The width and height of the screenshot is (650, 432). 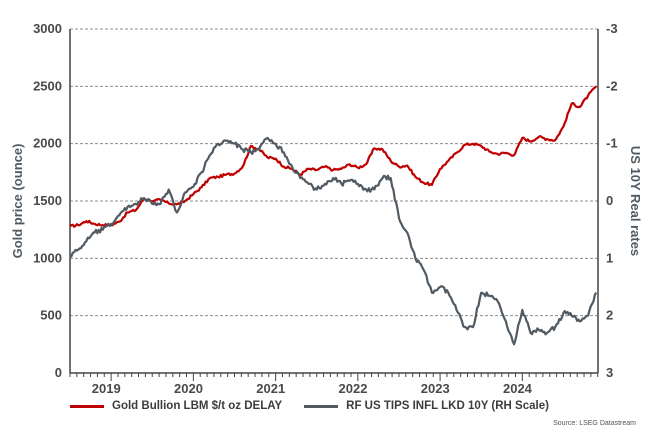 What do you see at coordinates (435, 388) in the screenshot?
I see `x-tick-label: 2023` at bounding box center [435, 388].